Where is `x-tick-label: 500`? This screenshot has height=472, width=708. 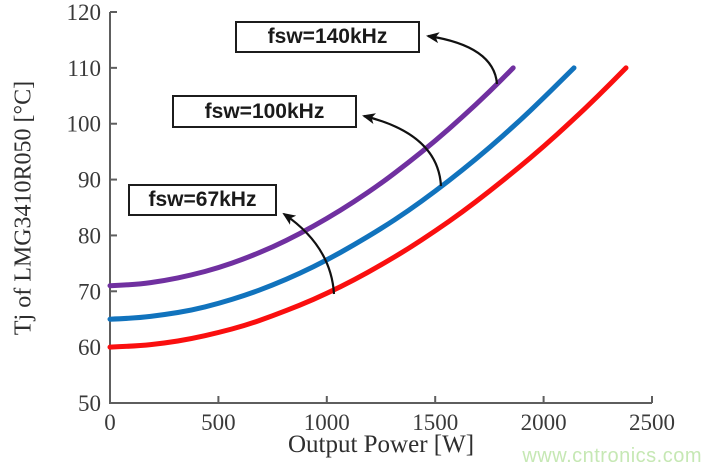 x-tick-label: 500 is located at coordinates (218, 422).